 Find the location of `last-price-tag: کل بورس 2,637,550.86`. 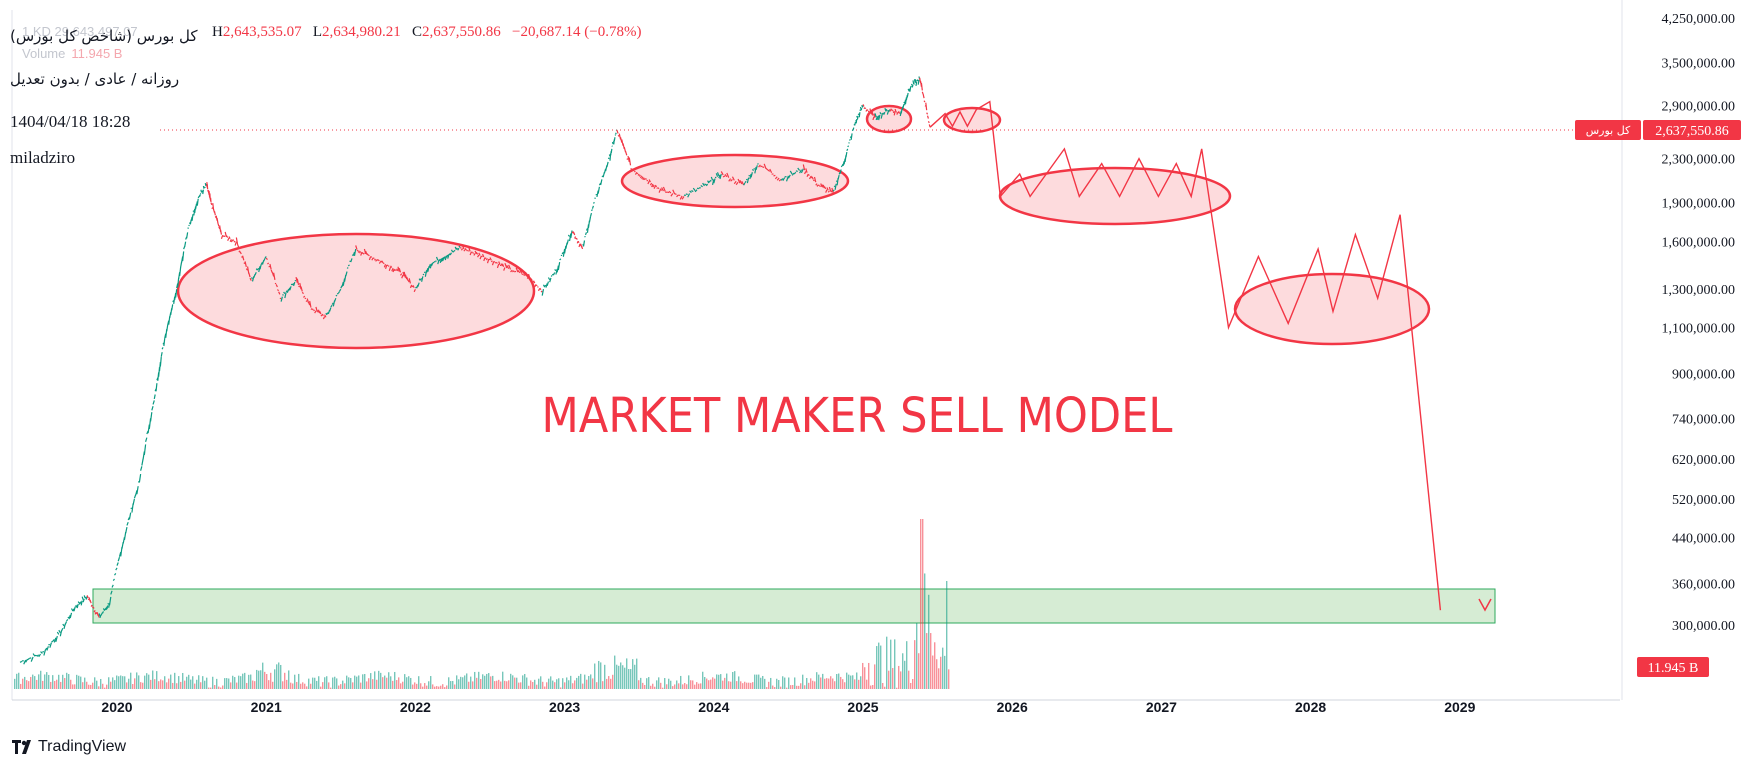

last-price-tag: کل بورس 2,637,550.86 is located at coordinates (1658, 130).